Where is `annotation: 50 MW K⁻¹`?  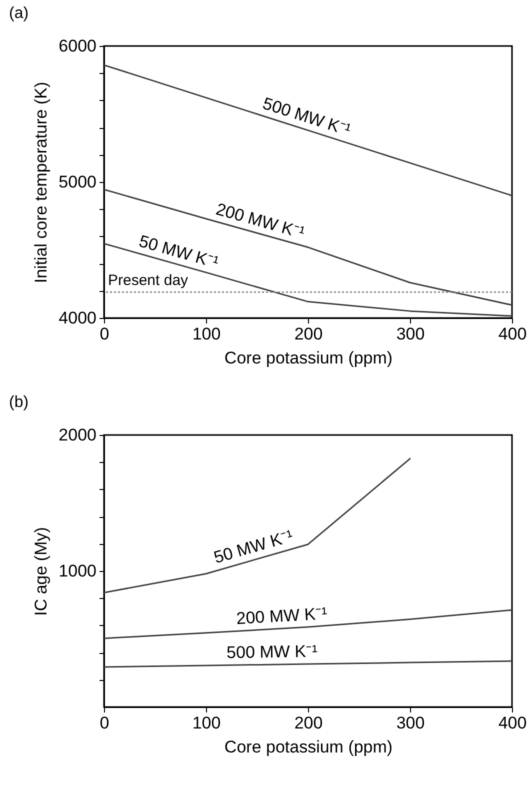
annotation: 50 MW K⁻¹ is located at coordinates (254, 547).